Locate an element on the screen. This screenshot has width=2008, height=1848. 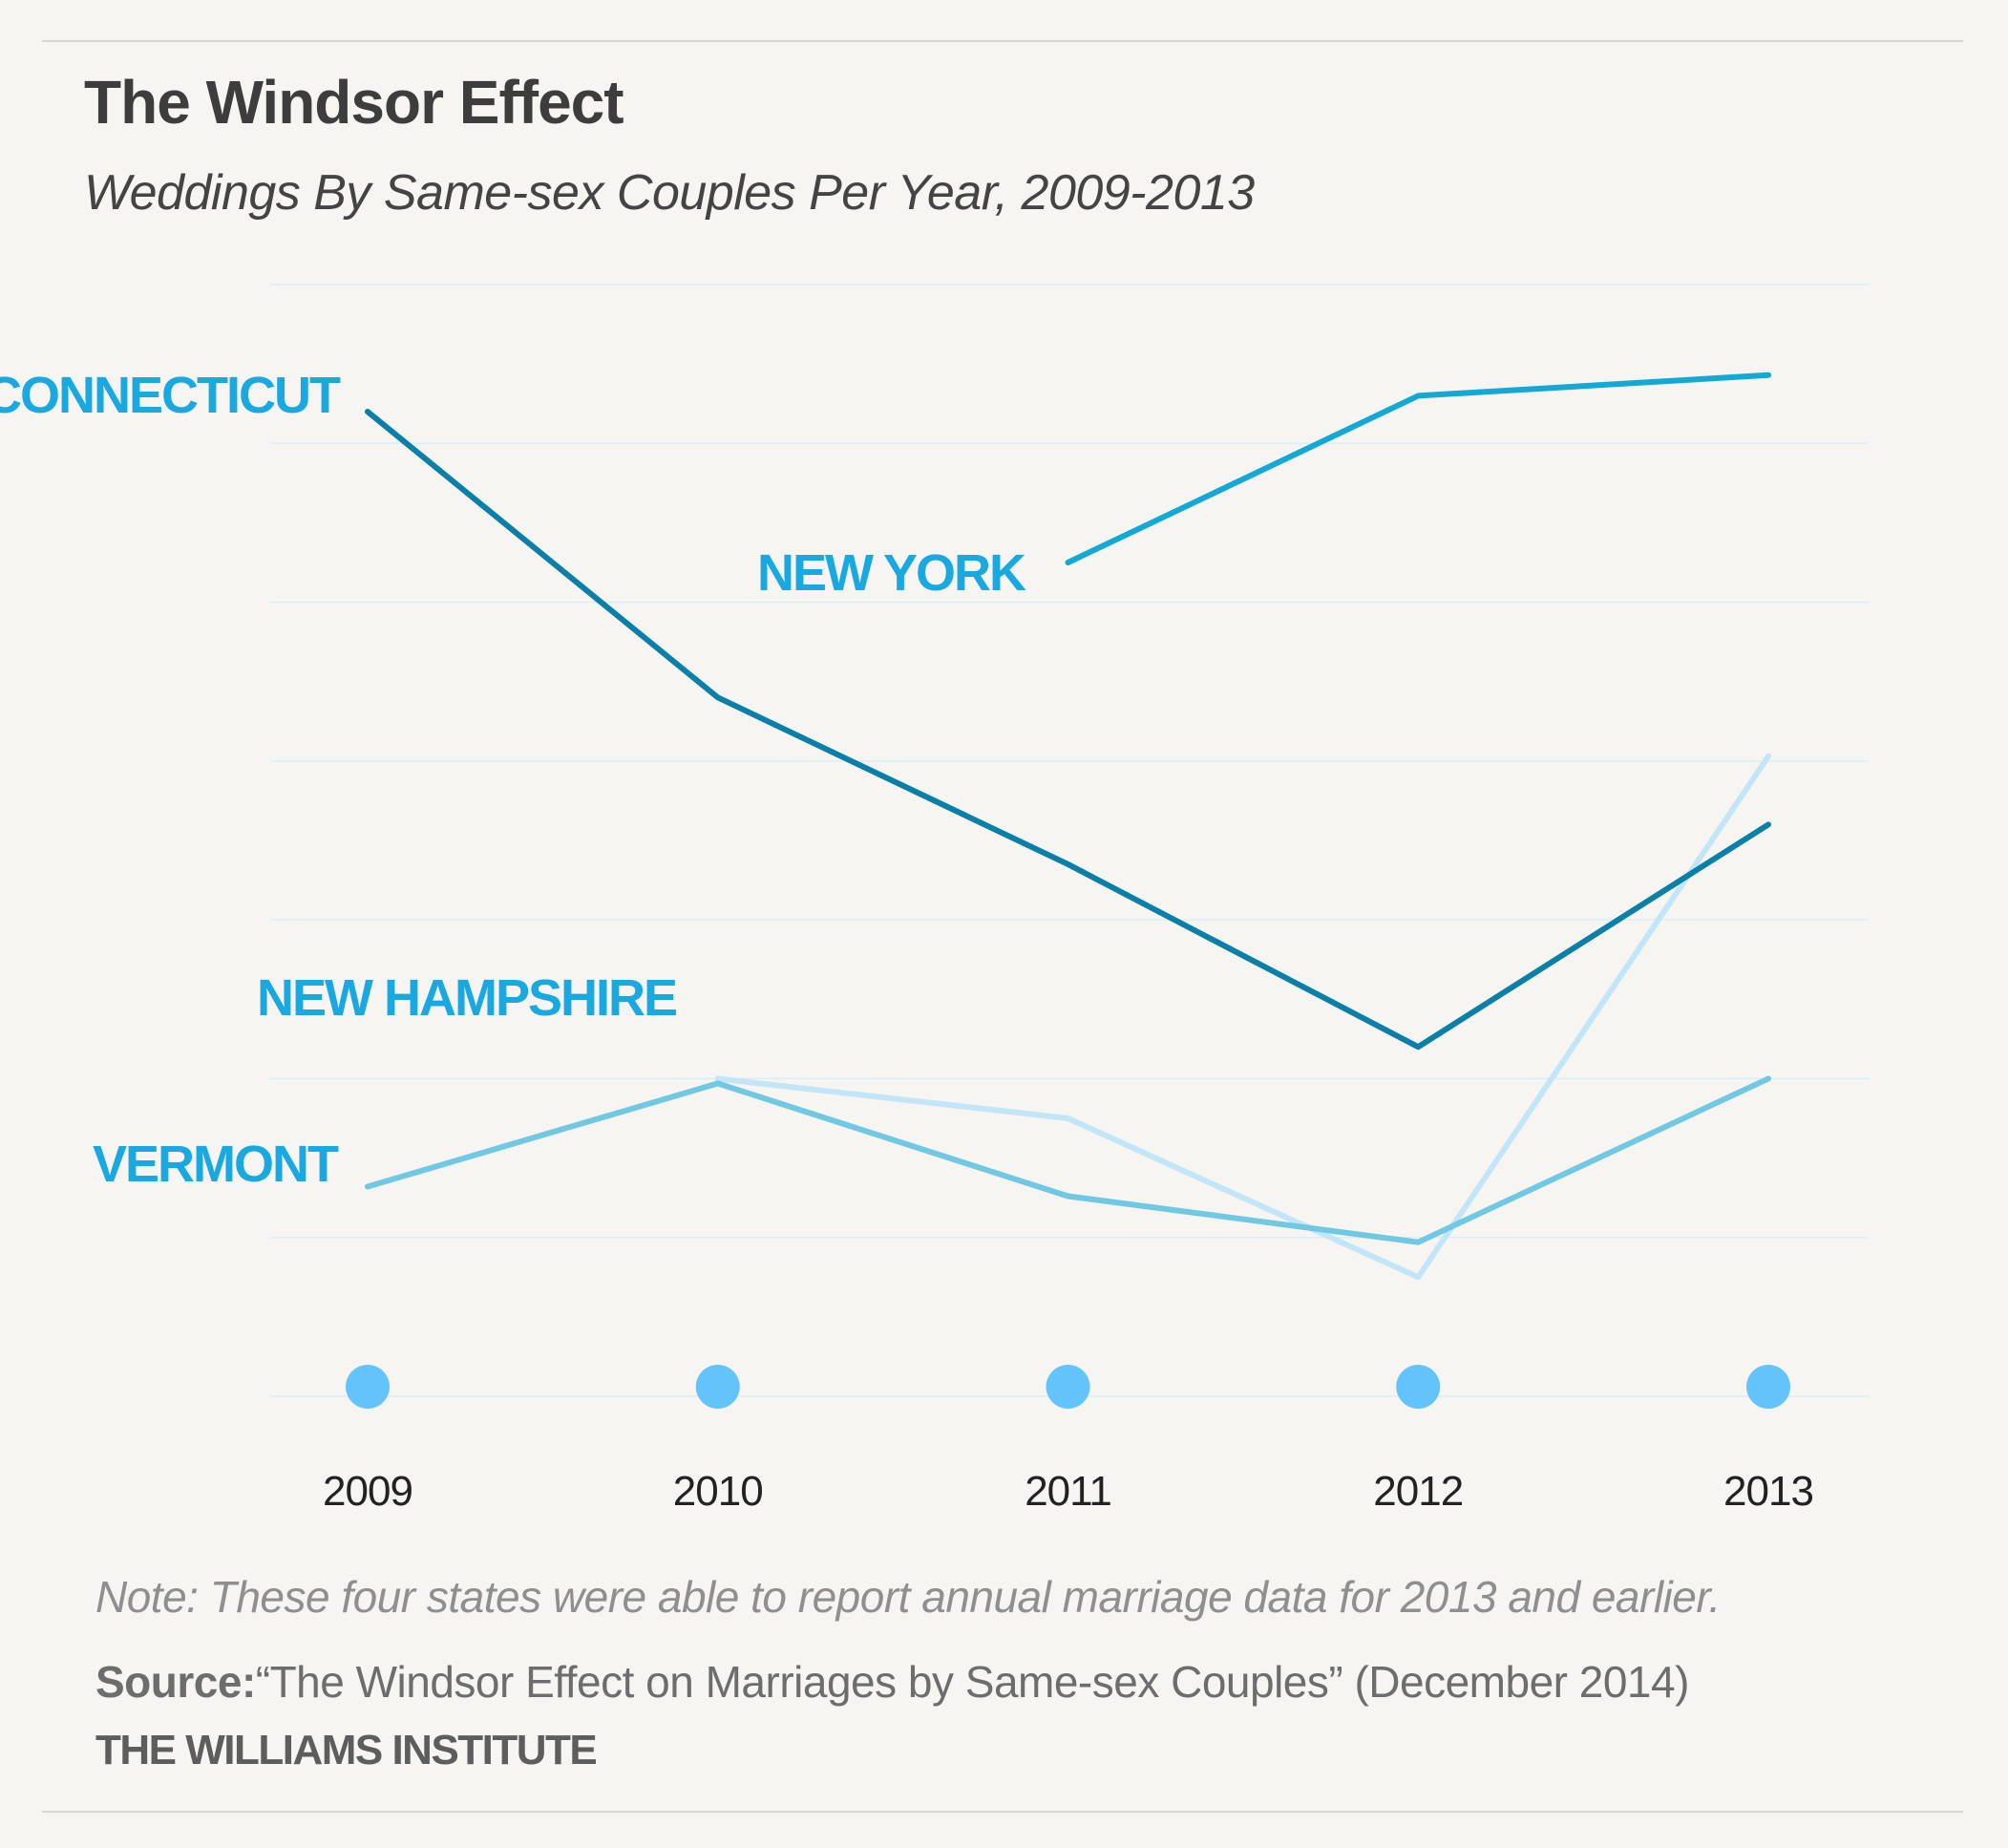
series-label-new-york: NEW YORK is located at coordinates (892, 573).